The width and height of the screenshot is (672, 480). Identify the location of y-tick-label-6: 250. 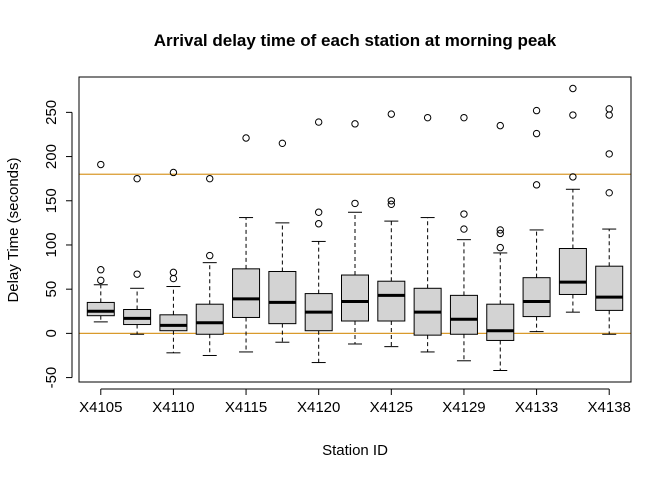
(51, 112).